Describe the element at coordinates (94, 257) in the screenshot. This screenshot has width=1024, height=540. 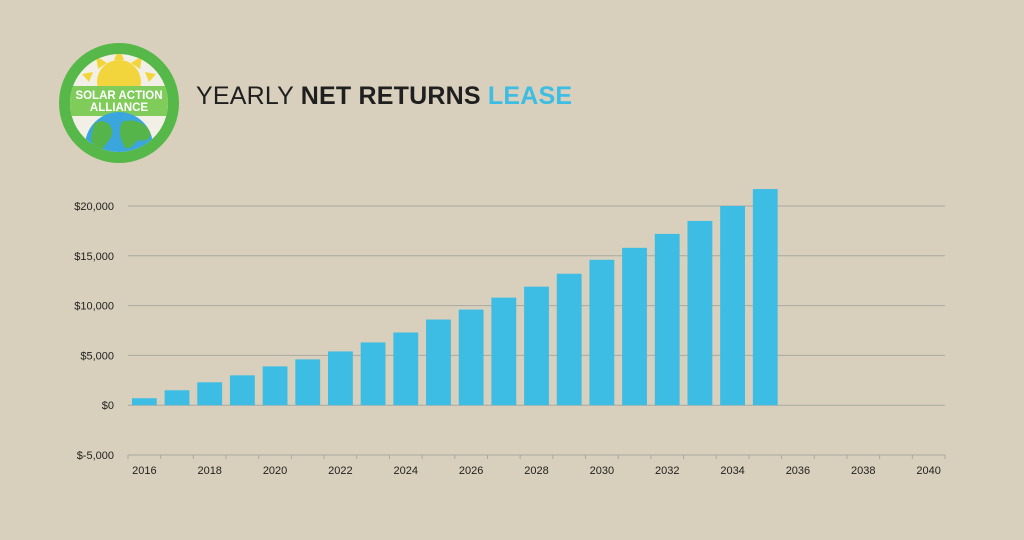
I see `y-tick-label: $15,000` at that location.